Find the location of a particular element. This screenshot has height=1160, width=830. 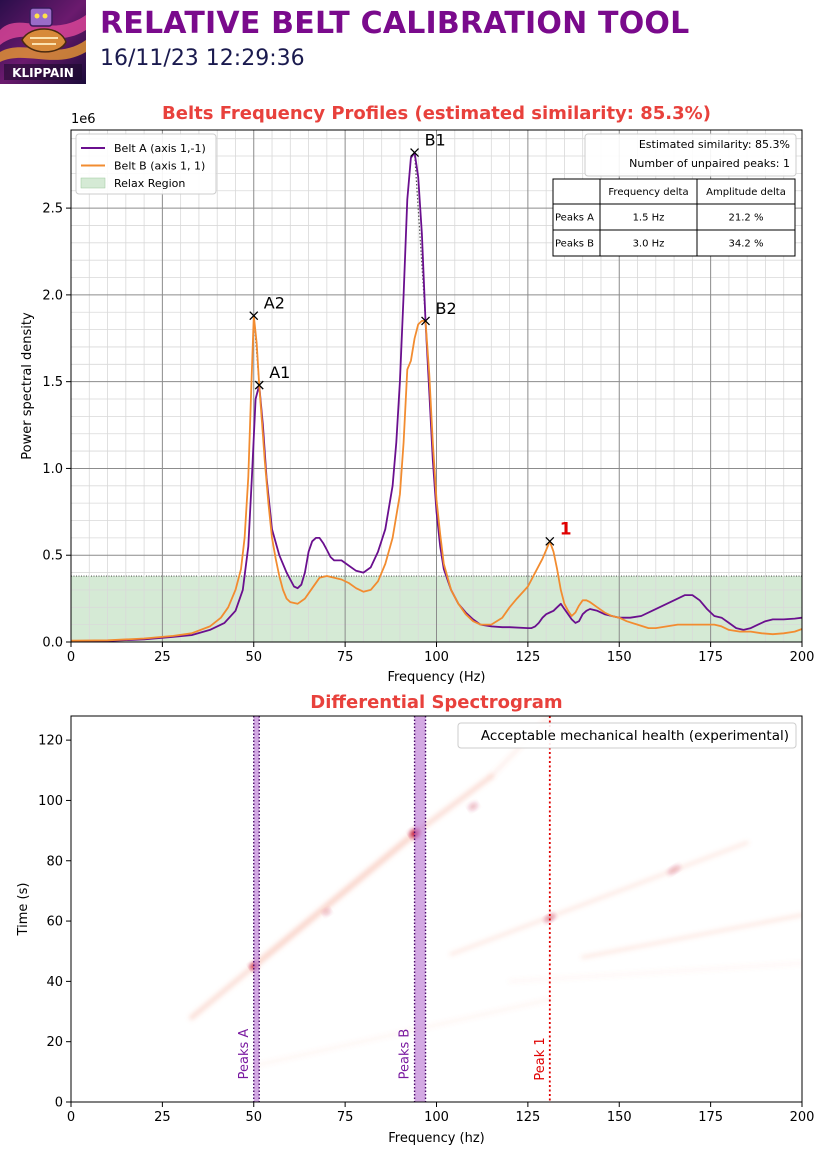

legend-label: Belt B (axis 1, 1) is located at coordinates (159, 166).